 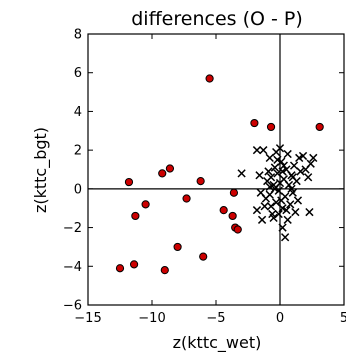 What do you see at coordinates (217, 343) in the screenshot?
I see `x-axis-label: z(kttc_wet)` at bounding box center [217, 343].